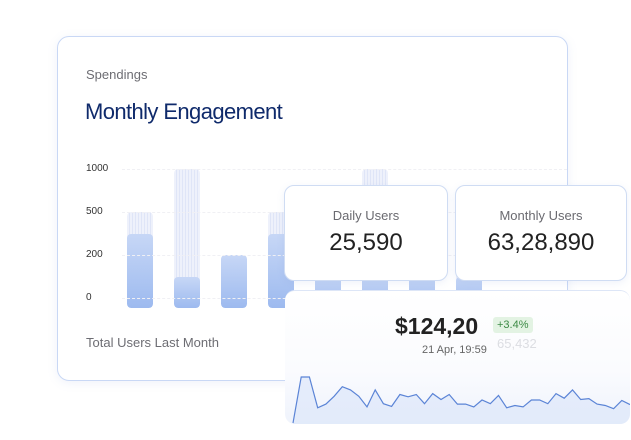 The image size is (631, 440). I want to click on sparkline-area, so click(461, 400).